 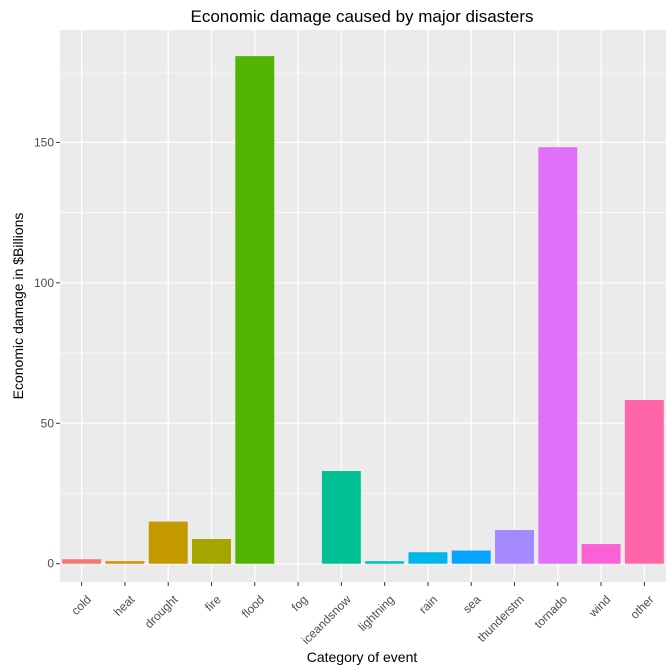 What do you see at coordinates (641, 606) in the screenshot?
I see `x-tick-label-other: other` at bounding box center [641, 606].